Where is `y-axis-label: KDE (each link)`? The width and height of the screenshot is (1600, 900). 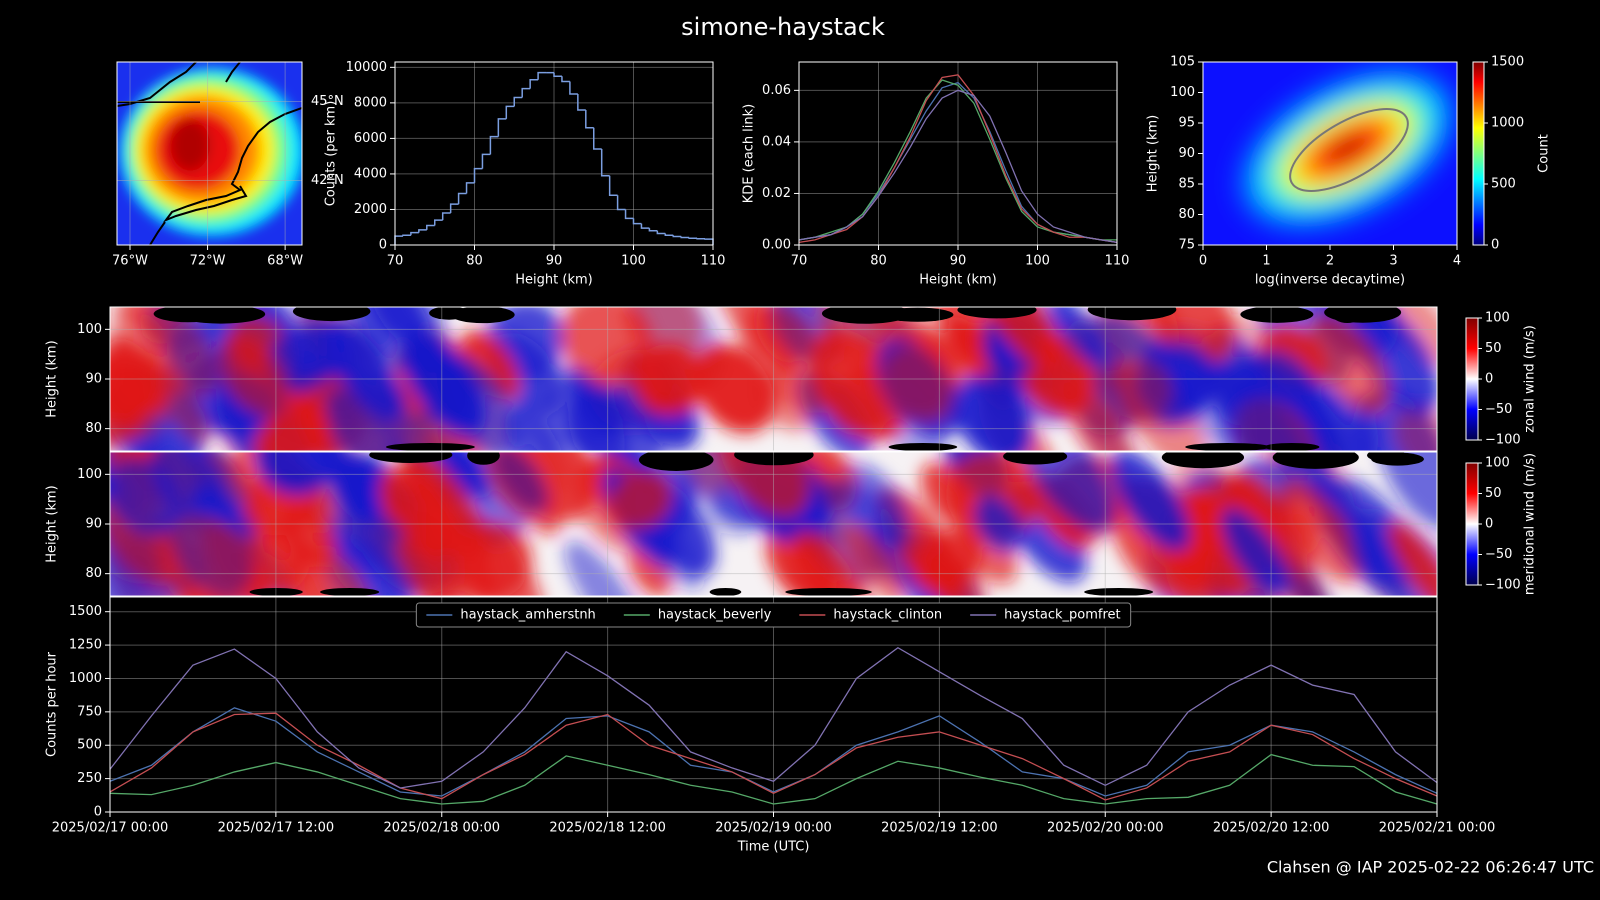 y-axis-label: KDE (each link) is located at coordinates (749, 154).